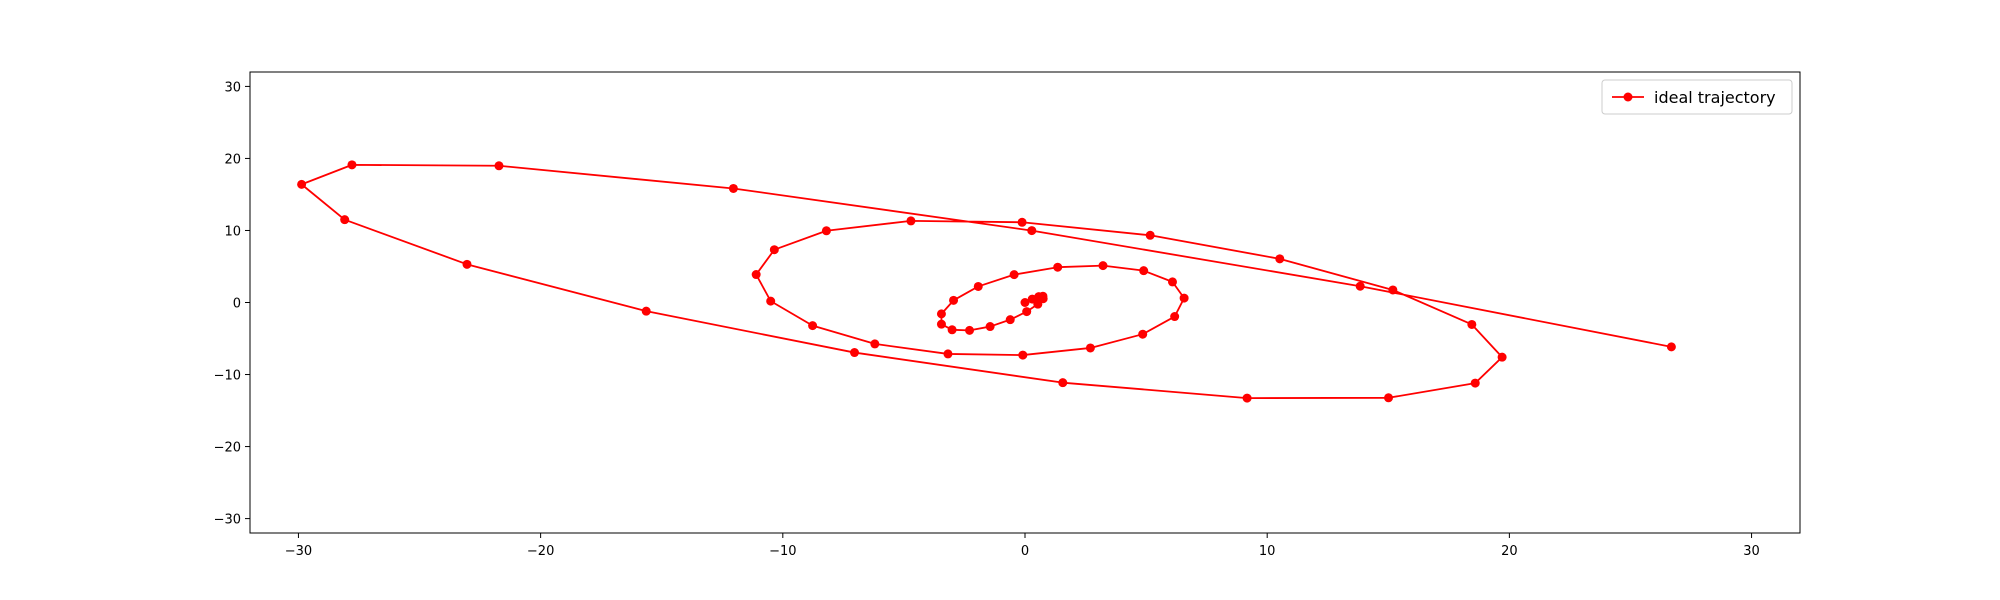 Image resolution: width=2000 pixels, height=600 pixels. Describe the element at coordinates (232, 231) in the screenshot. I see `y-tick-label: 10` at that location.